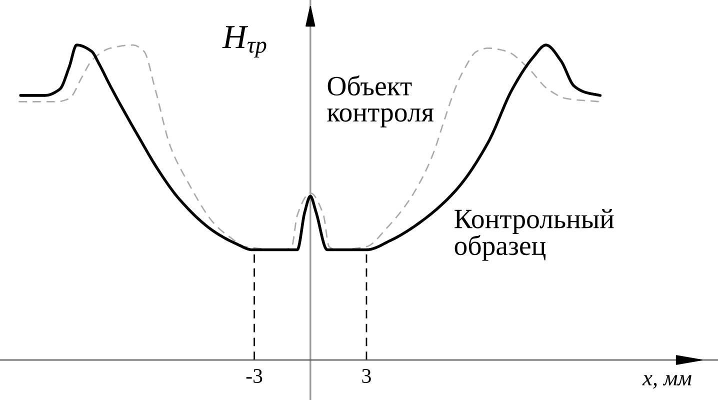 This screenshot has width=718, height=400. I want to click on y-axis-title: H$_{τp}$, so click(244, 42).